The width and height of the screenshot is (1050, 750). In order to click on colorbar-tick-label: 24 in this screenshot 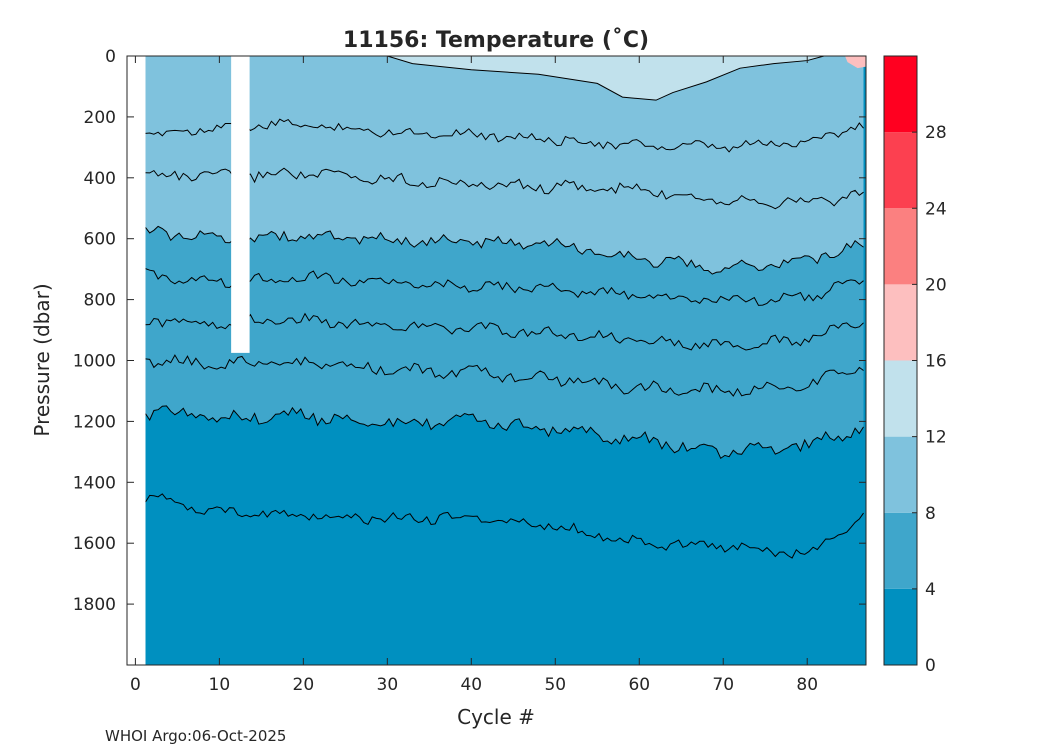, I will do `click(936, 209)`.